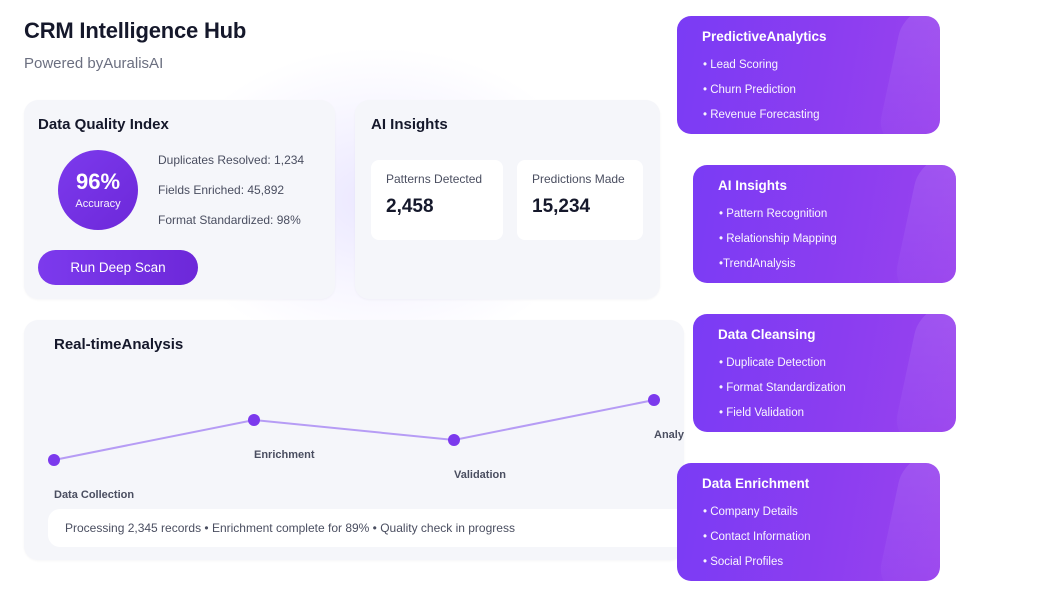 The height and width of the screenshot is (600, 1052). Describe the element at coordinates (284, 455) in the screenshot. I see `stage-label-enrichment: Enrichment` at that location.